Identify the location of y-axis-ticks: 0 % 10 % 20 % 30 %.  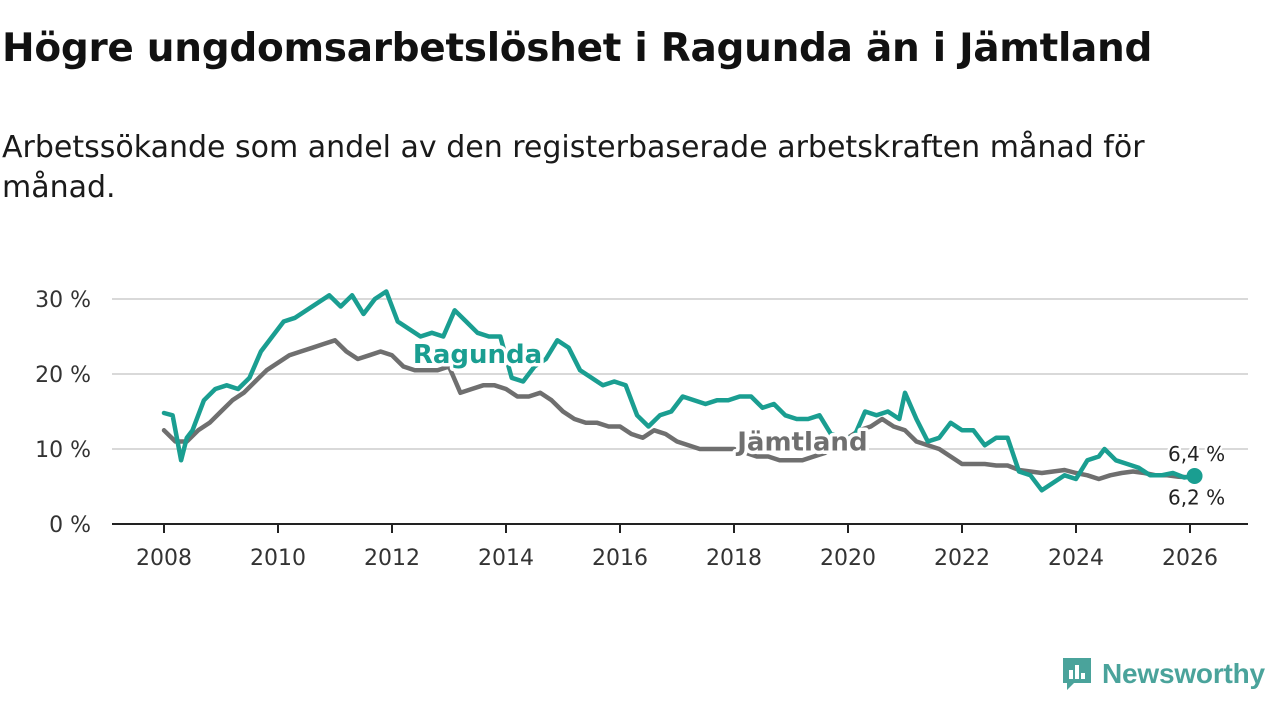
(63, 413).